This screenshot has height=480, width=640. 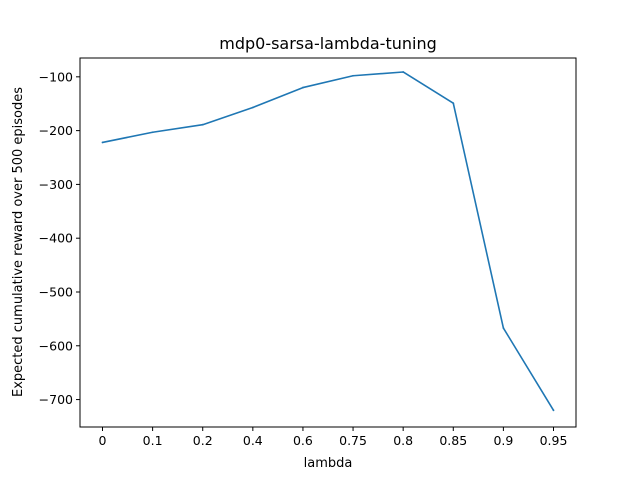 What do you see at coordinates (353, 440) in the screenshot?
I see `x-tick-label: 0.75` at bounding box center [353, 440].